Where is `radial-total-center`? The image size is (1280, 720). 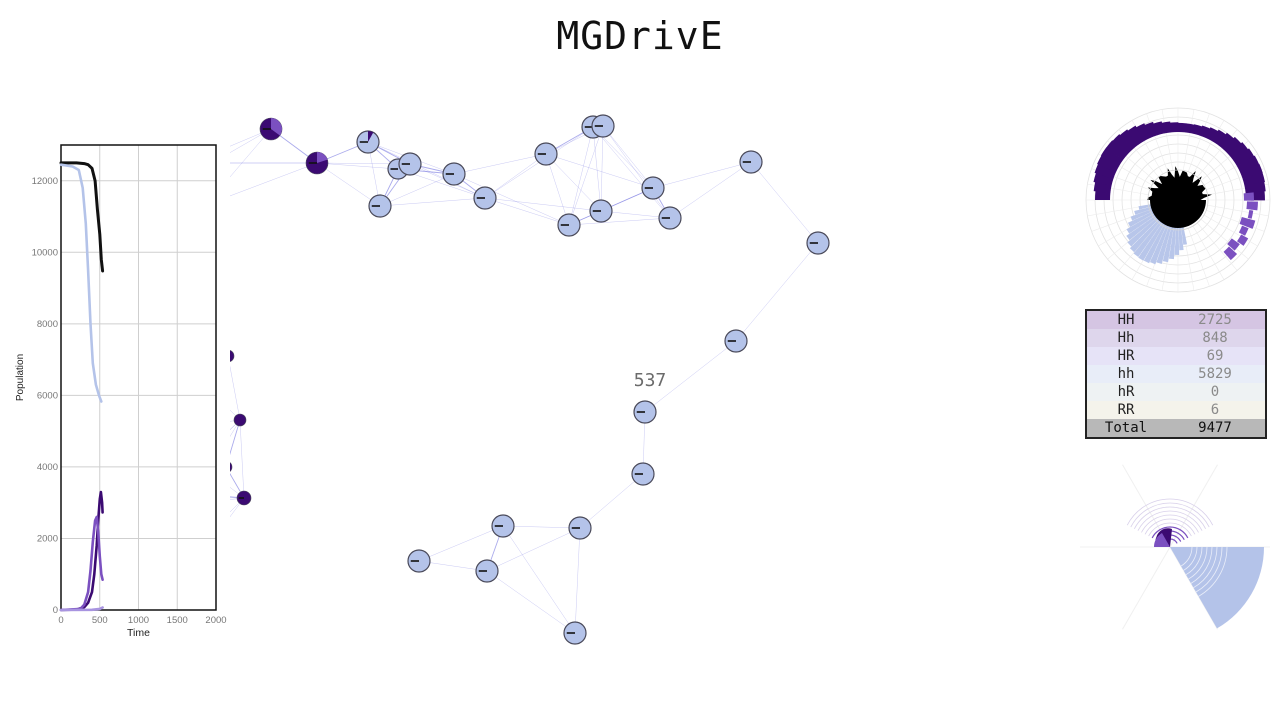 radial-total-center is located at coordinates (1179, 197).